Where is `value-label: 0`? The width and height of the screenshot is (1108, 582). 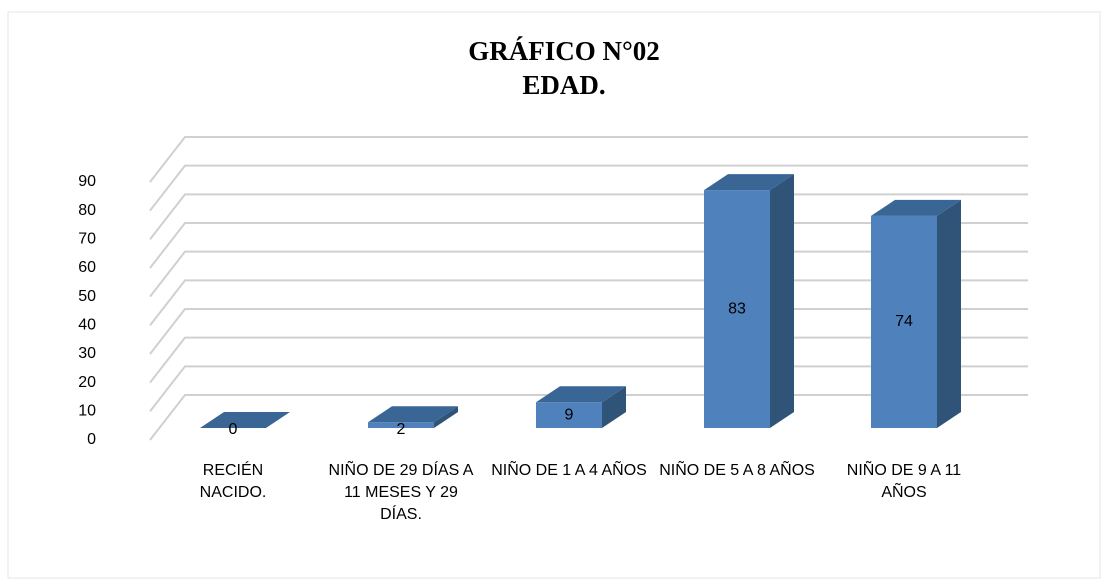
value-label: 0 is located at coordinates (233, 429).